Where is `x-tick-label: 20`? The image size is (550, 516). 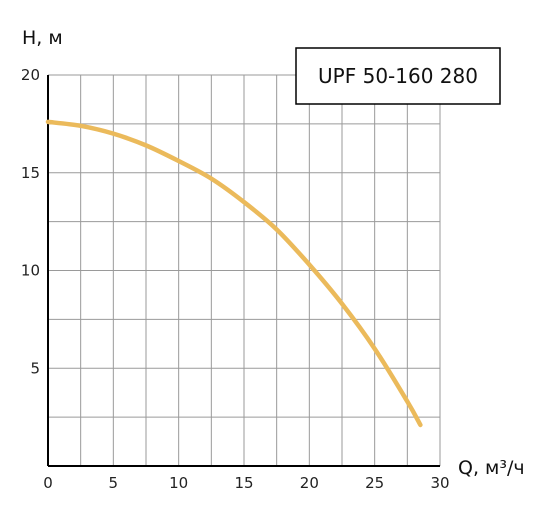
x-tick-label: 20 is located at coordinates (309, 483).